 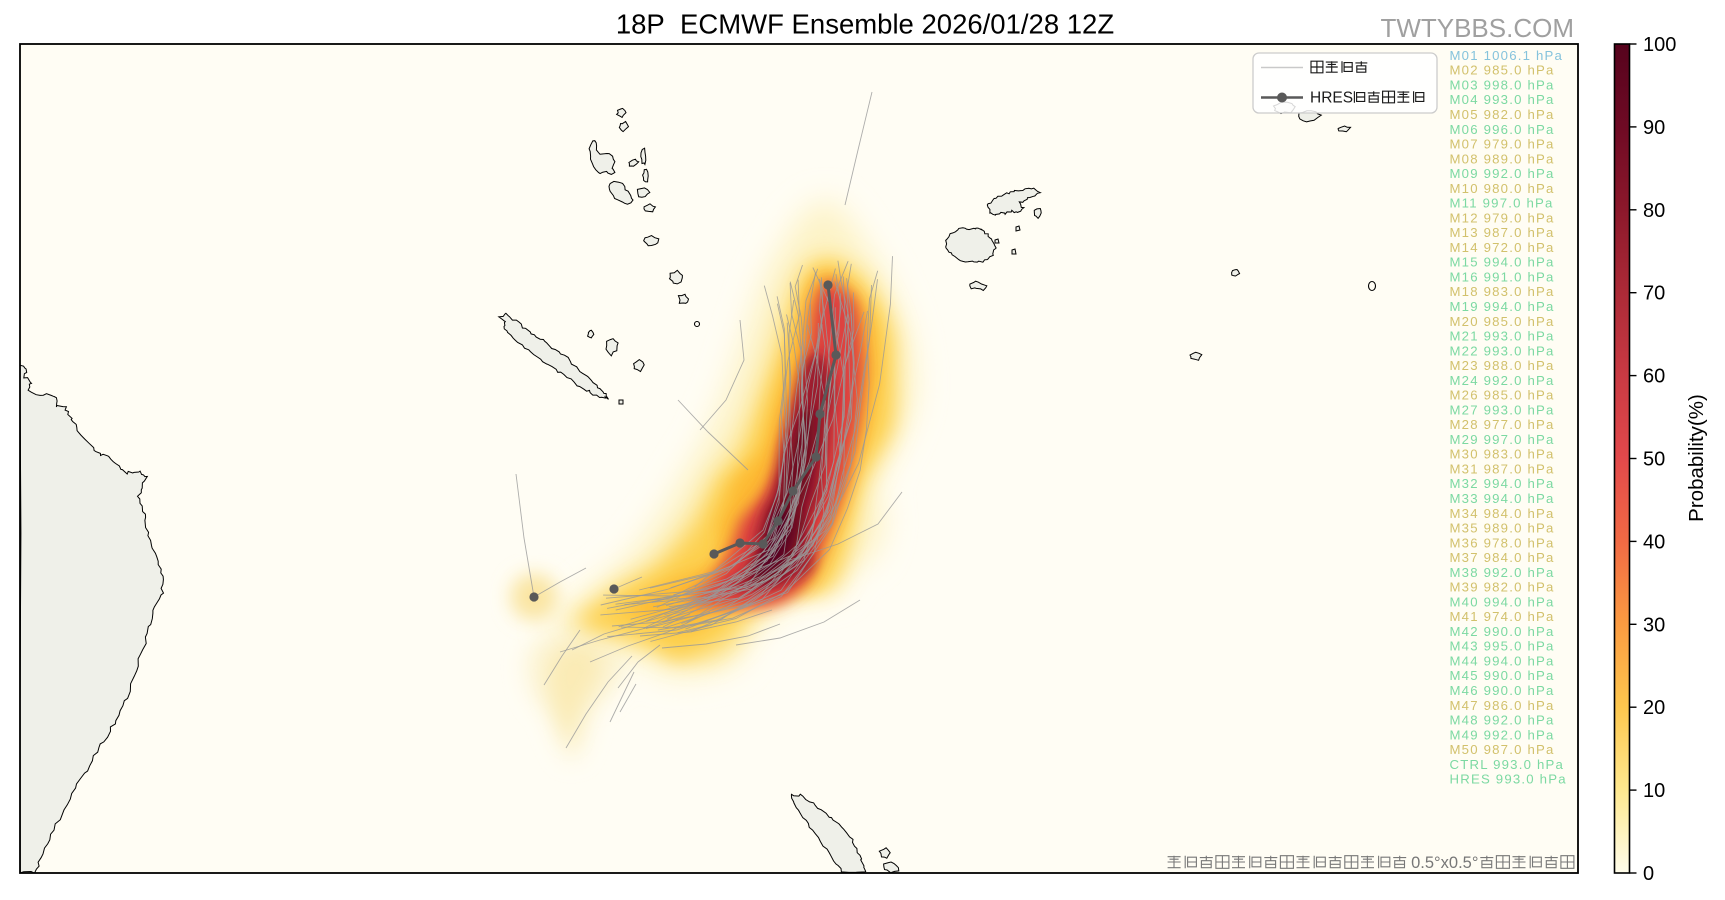 I want to click on svg-text: M24 992.0 hPa, so click(x=1502, y=380).